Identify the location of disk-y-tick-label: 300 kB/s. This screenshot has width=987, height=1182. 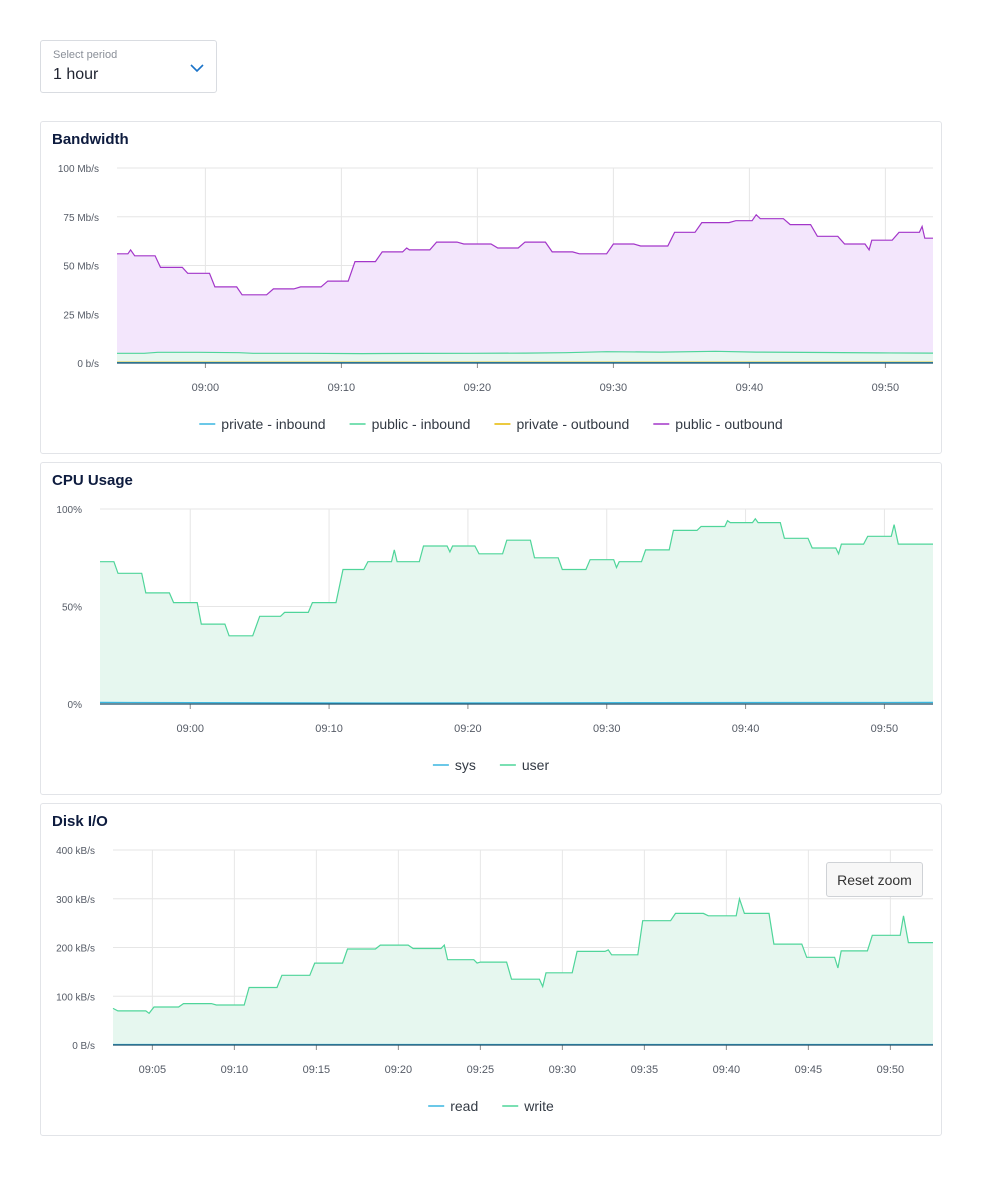
(75, 900).